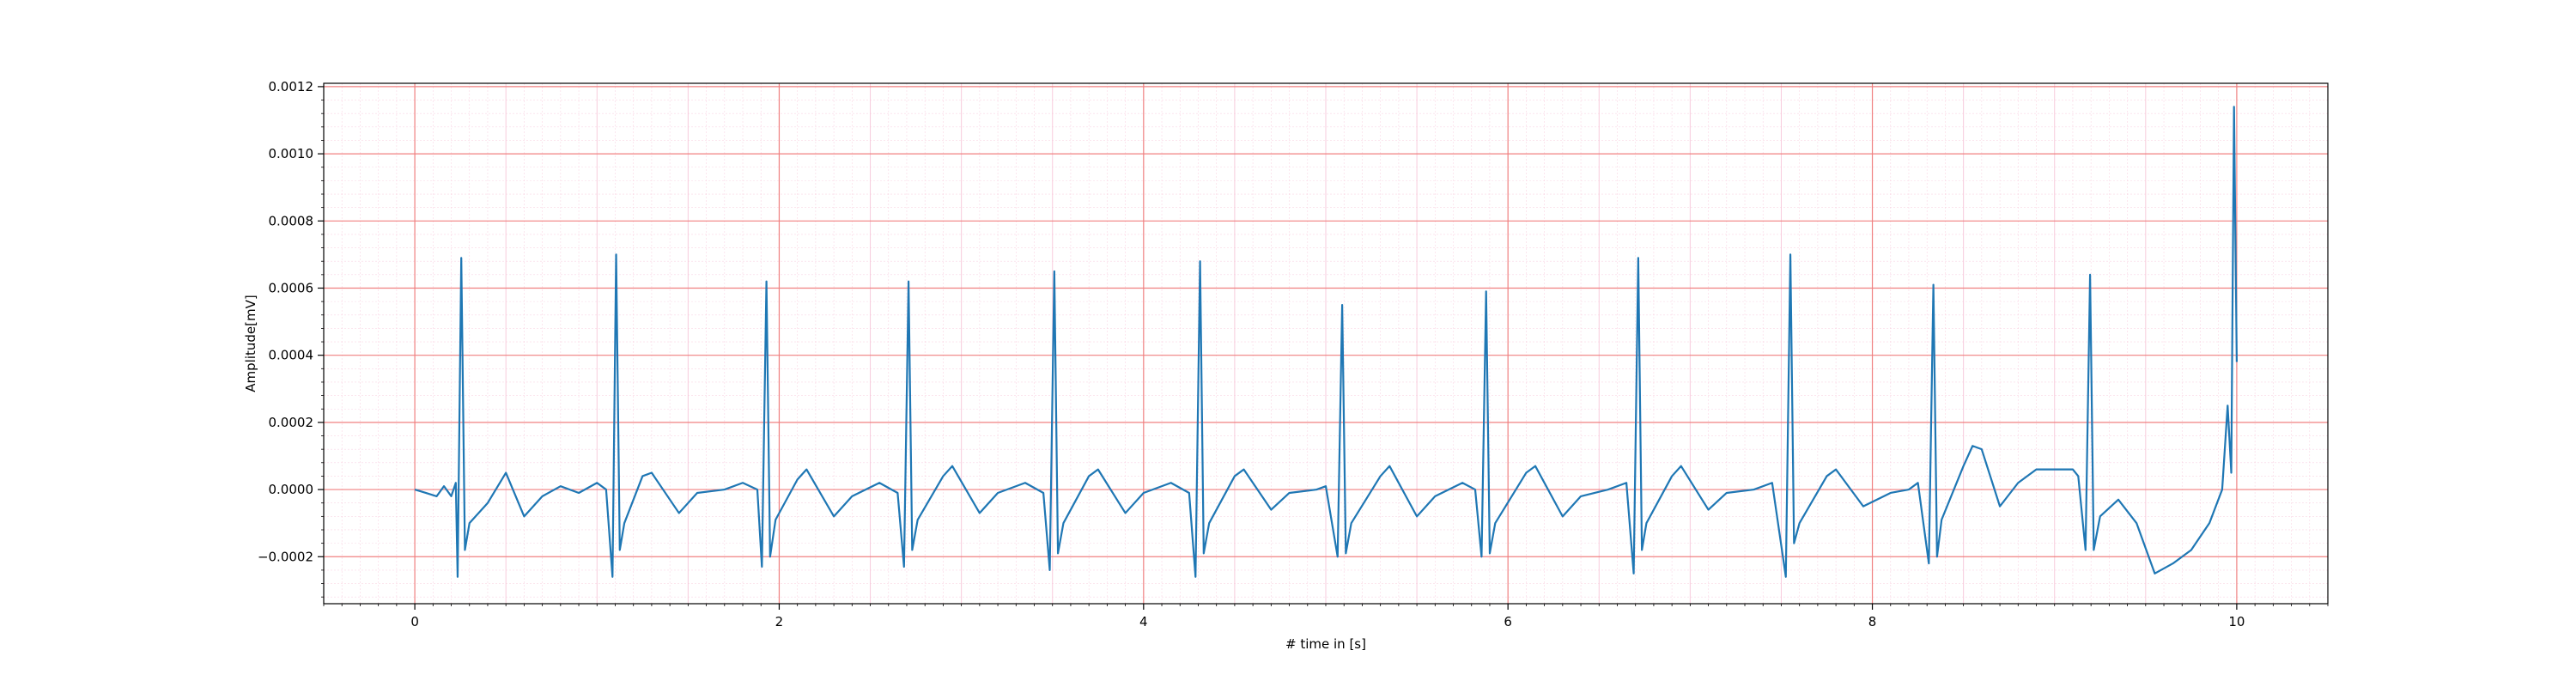 The width and height of the screenshot is (2576, 687). What do you see at coordinates (291, 287) in the screenshot?
I see `y-tick-label: 0.0006` at bounding box center [291, 287].